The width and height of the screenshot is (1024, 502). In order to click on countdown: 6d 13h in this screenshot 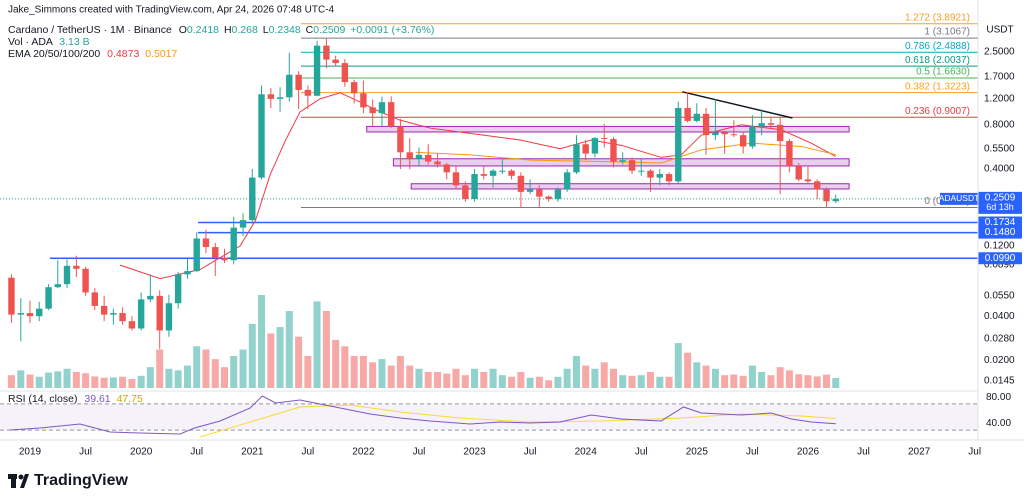, I will do `click(1000, 207)`.